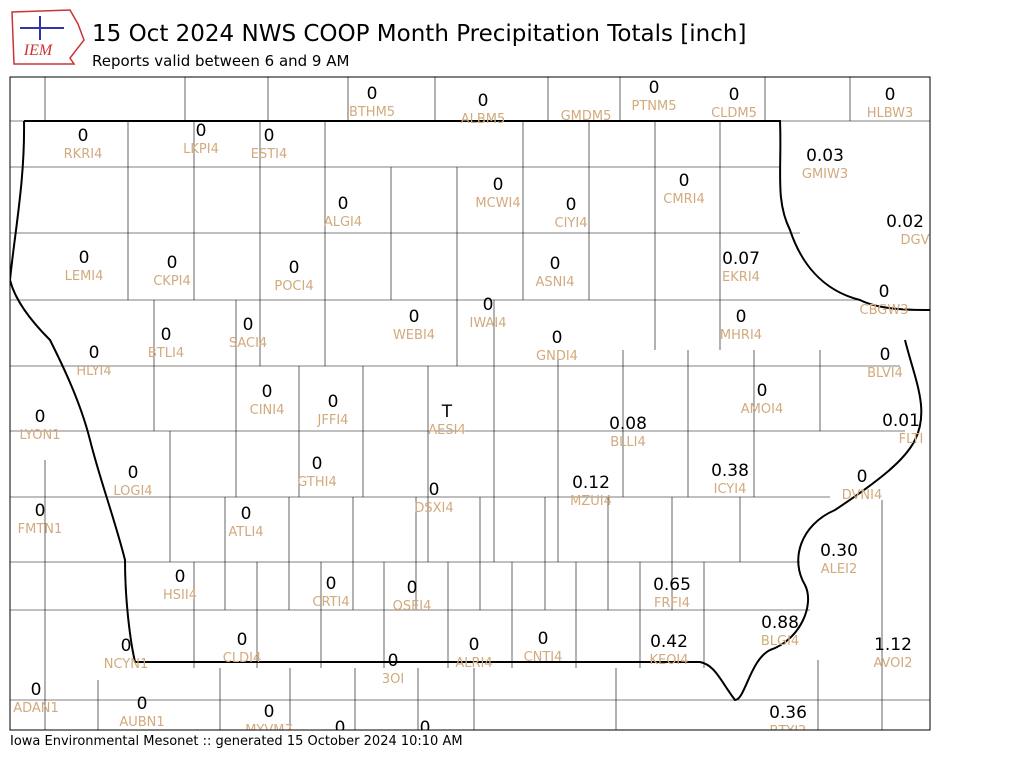 The image size is (1024, 768). What do you see at coordinates (180, 595) in the screenshot?
I see `station-id: HSII4` at bounding box center [180, 595].